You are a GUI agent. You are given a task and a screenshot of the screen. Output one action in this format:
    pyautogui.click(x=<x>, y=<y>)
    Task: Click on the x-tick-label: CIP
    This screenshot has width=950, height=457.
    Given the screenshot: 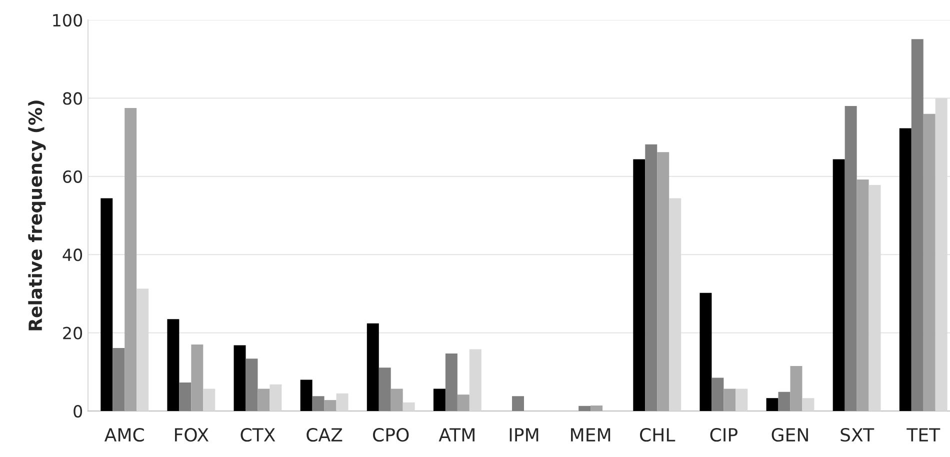 What is the action you would take?
    pyautogui.click(x=724, y=435)
    